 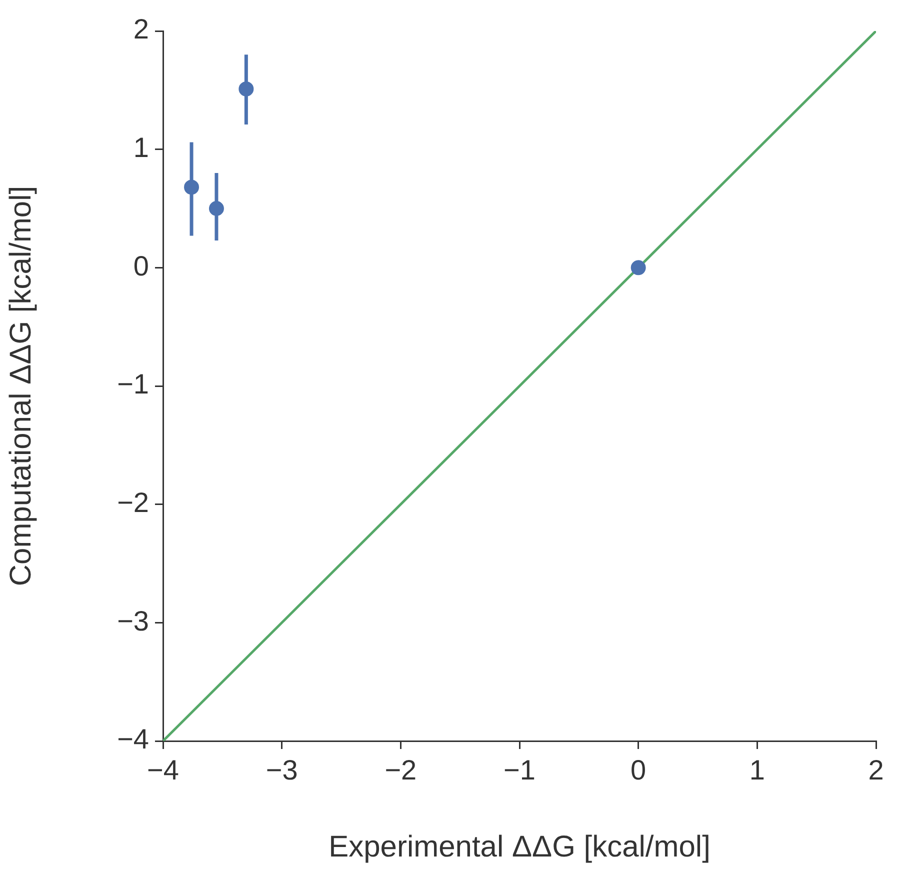 What do you see at coordinates (141, 148) in the screenshot?
I see `y-tick-label: 1` at bounding box center [141, 148].